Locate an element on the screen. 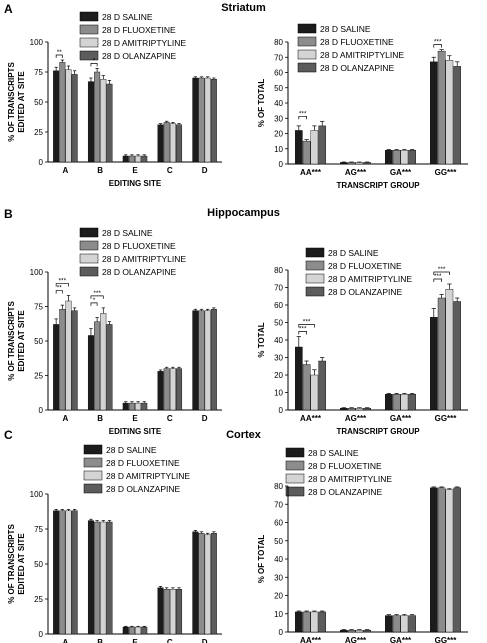 This screenshot has height=643, width=487. y-tick-label: 30 is located at coordinates (278, 118).